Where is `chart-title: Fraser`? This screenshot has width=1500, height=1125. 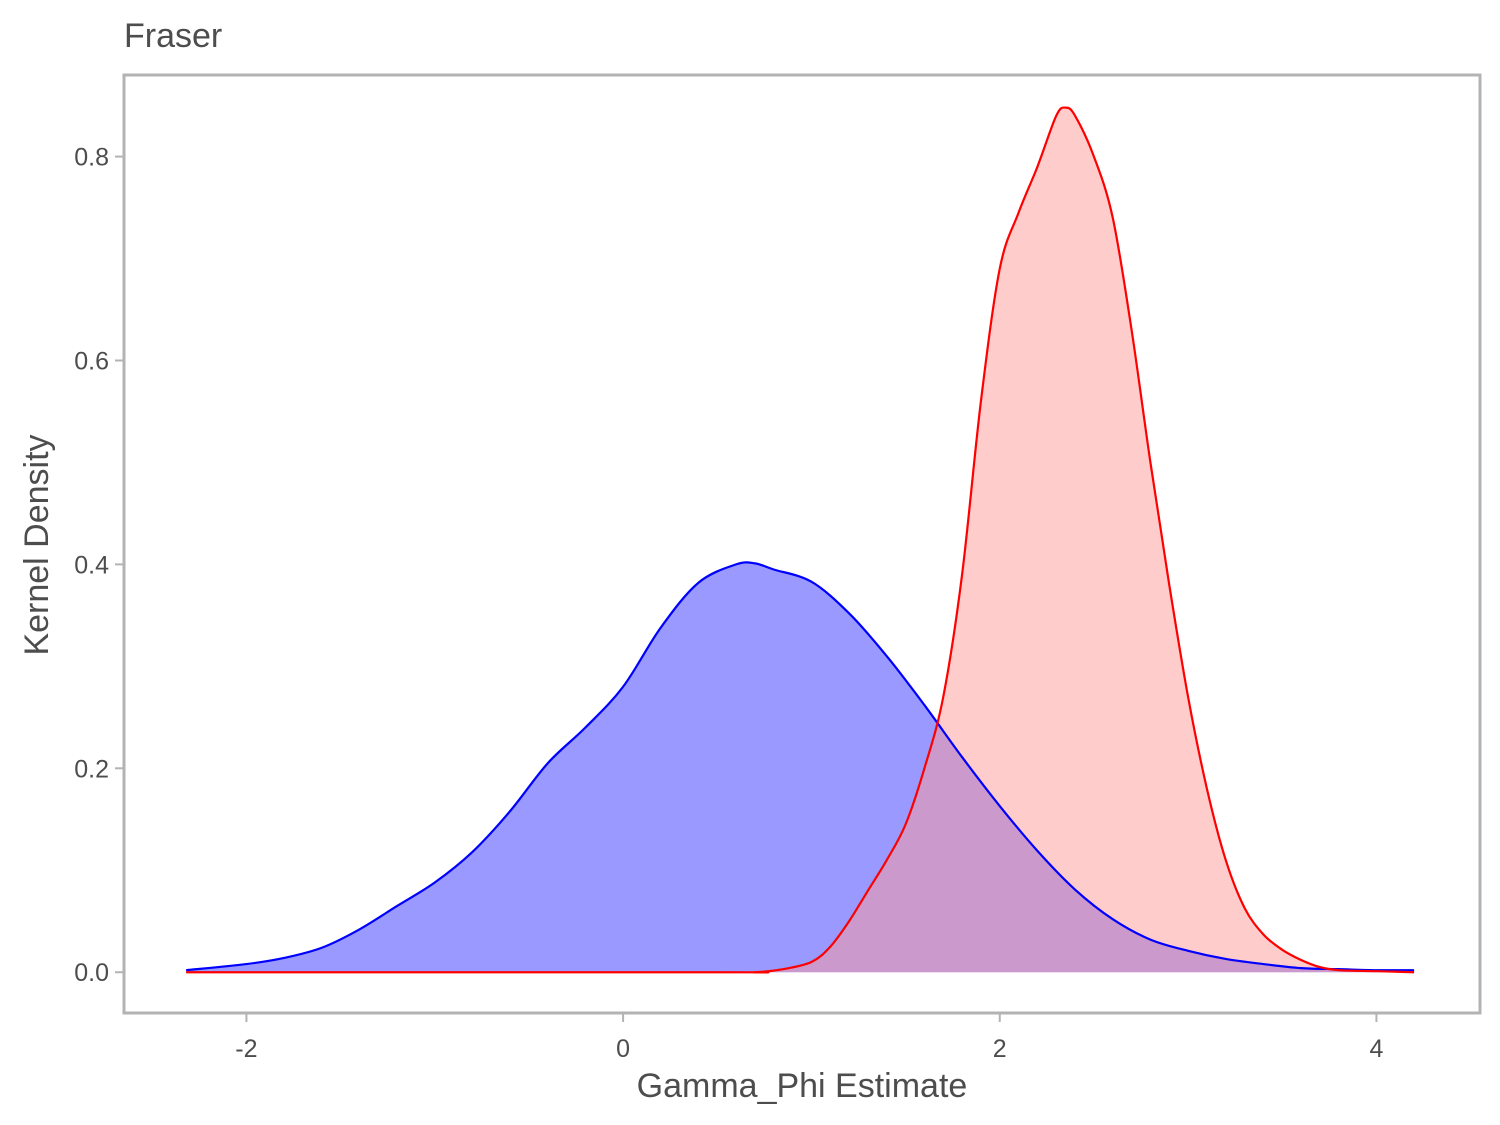
chart-title: Fraser is located at coordinates (173, 36).